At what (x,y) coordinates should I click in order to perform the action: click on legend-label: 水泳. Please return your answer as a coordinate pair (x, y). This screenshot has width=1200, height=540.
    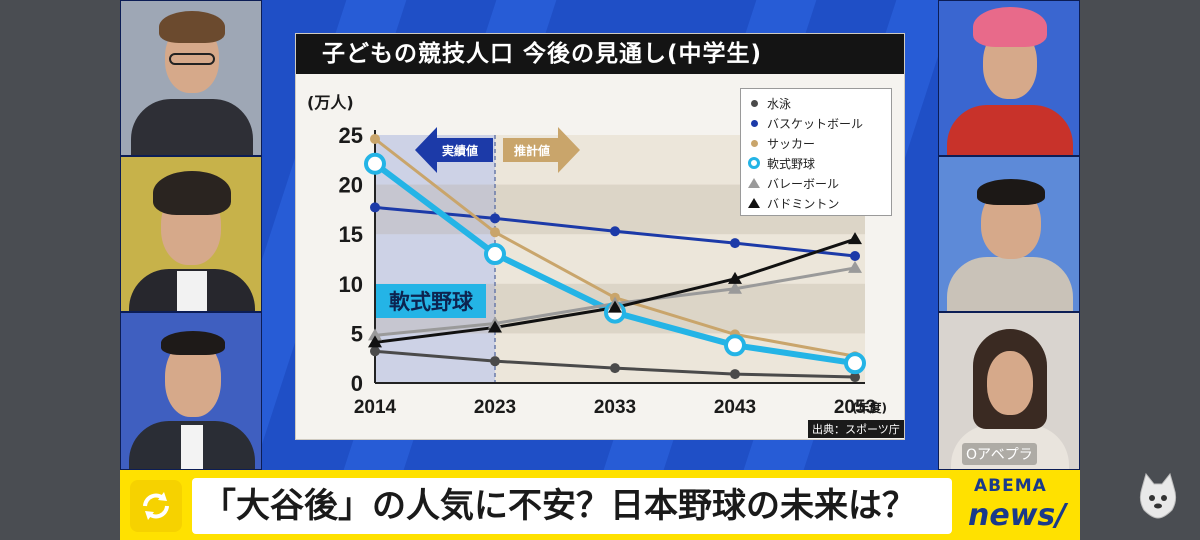
    Looking at the image, I should click on (779, 103).